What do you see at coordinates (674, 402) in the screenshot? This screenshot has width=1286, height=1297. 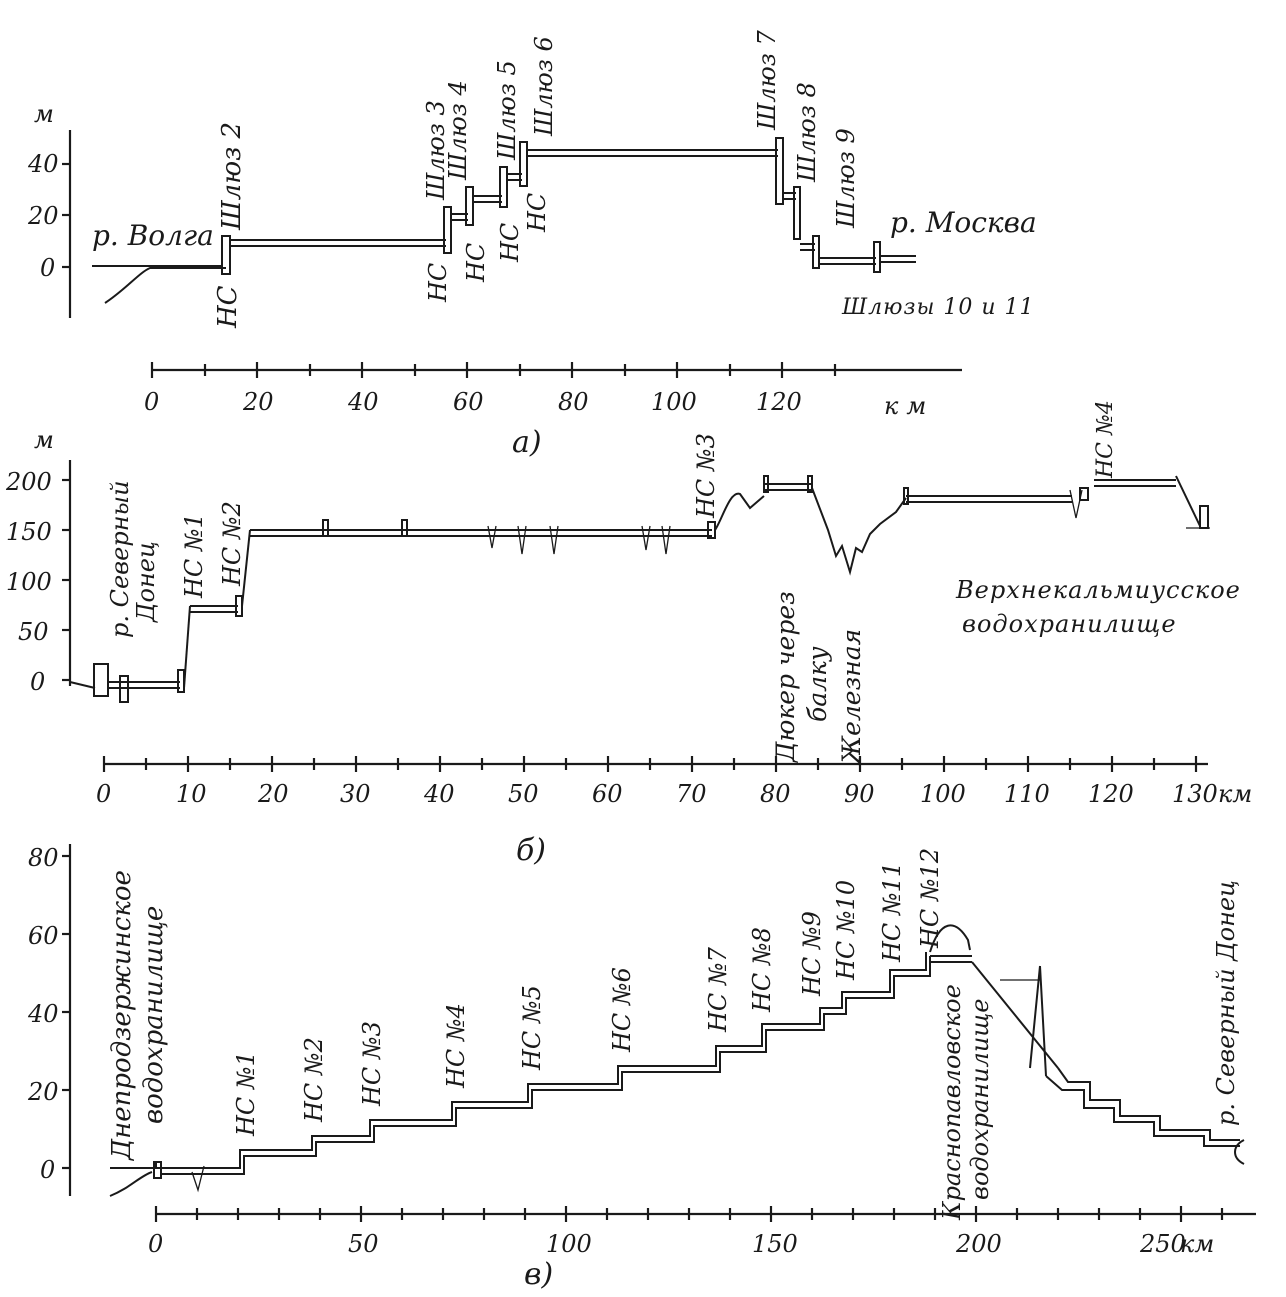 I see `panel-a-x-tick: 100` at bounding box center [674, 402].